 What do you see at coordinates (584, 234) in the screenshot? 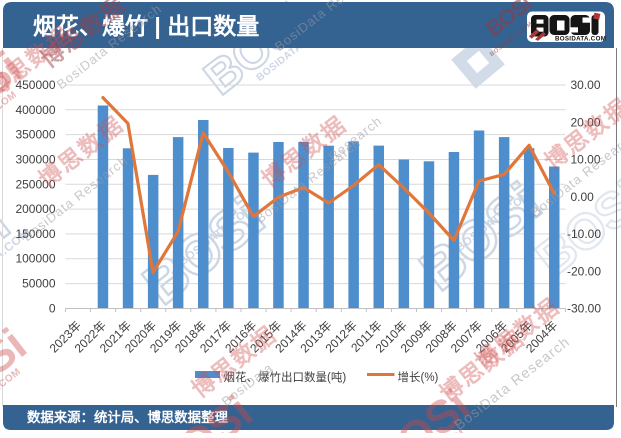
I see `svg-text: -10.00` at bounding box center [584, 234].